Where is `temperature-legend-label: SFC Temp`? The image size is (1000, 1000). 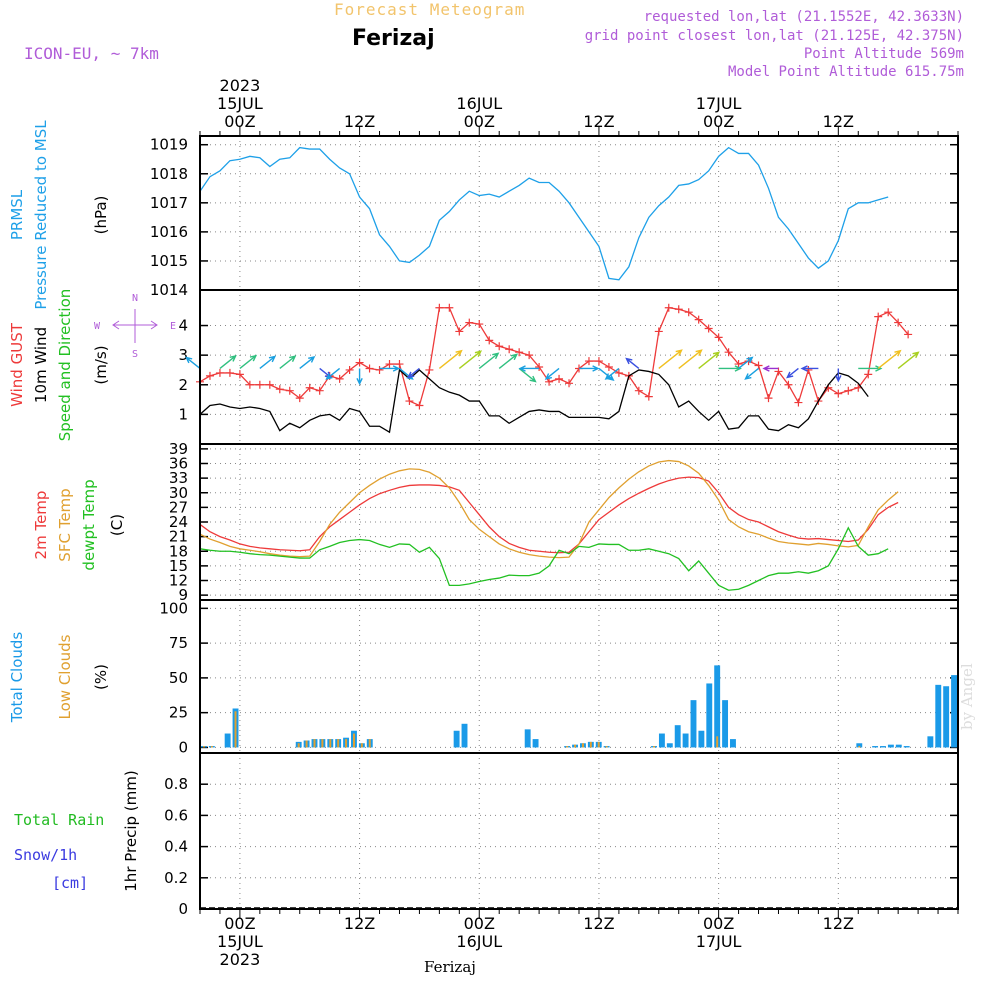
temperature-legend-label: SFC Temp is located at coordinates (65, 524).